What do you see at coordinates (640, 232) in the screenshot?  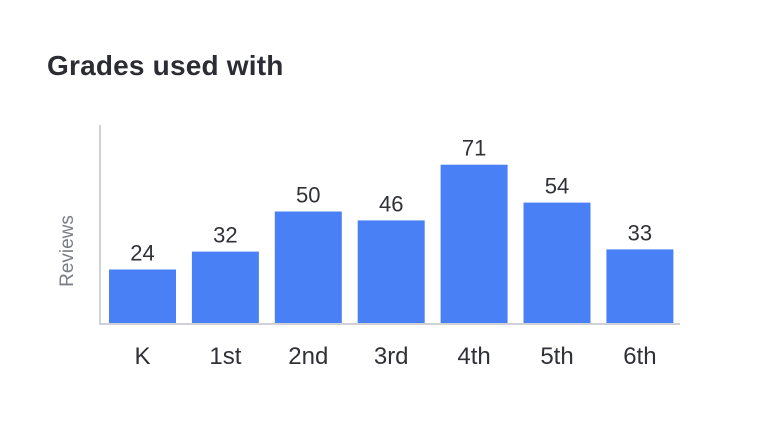 I see `data-label-6th: 33` at bounding box center [640, 232].